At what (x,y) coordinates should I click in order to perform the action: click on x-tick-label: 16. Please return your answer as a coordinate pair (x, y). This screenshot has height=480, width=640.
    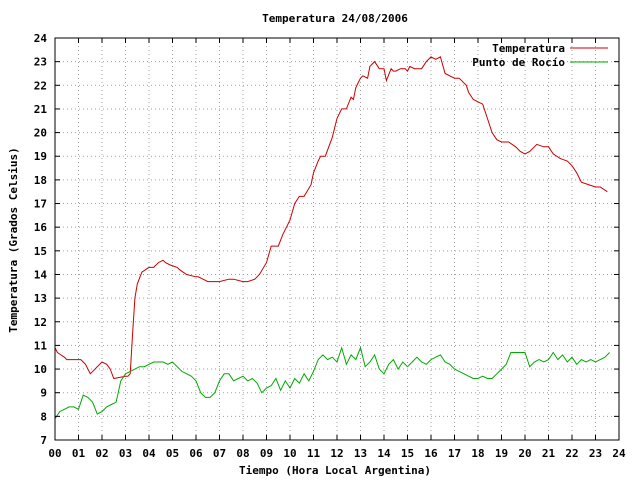
    Looking at the image, I should click on (431, 453).